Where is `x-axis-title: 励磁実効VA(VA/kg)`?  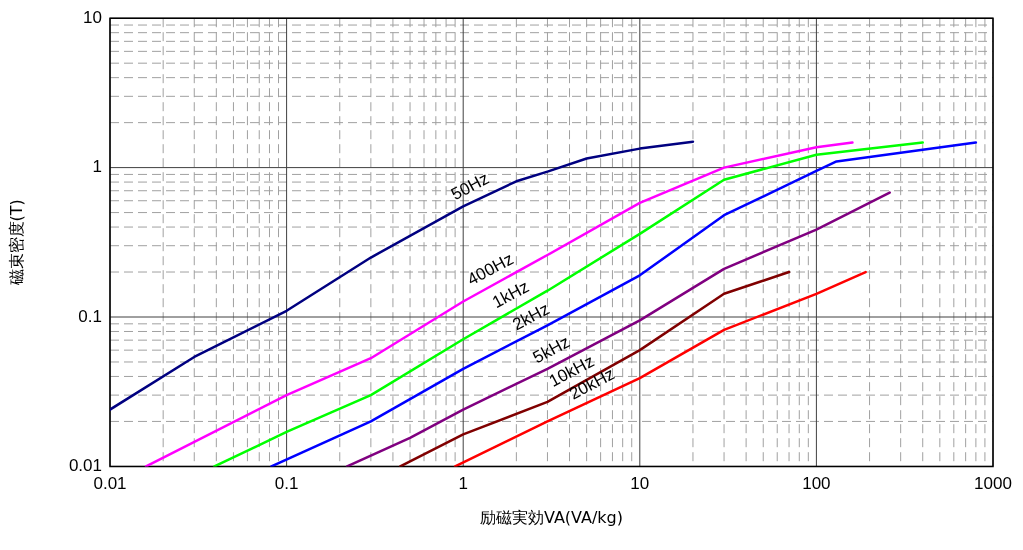
x-axis-title: 励磁実効VA(VA/kg) is located at coordinates (551, 517).